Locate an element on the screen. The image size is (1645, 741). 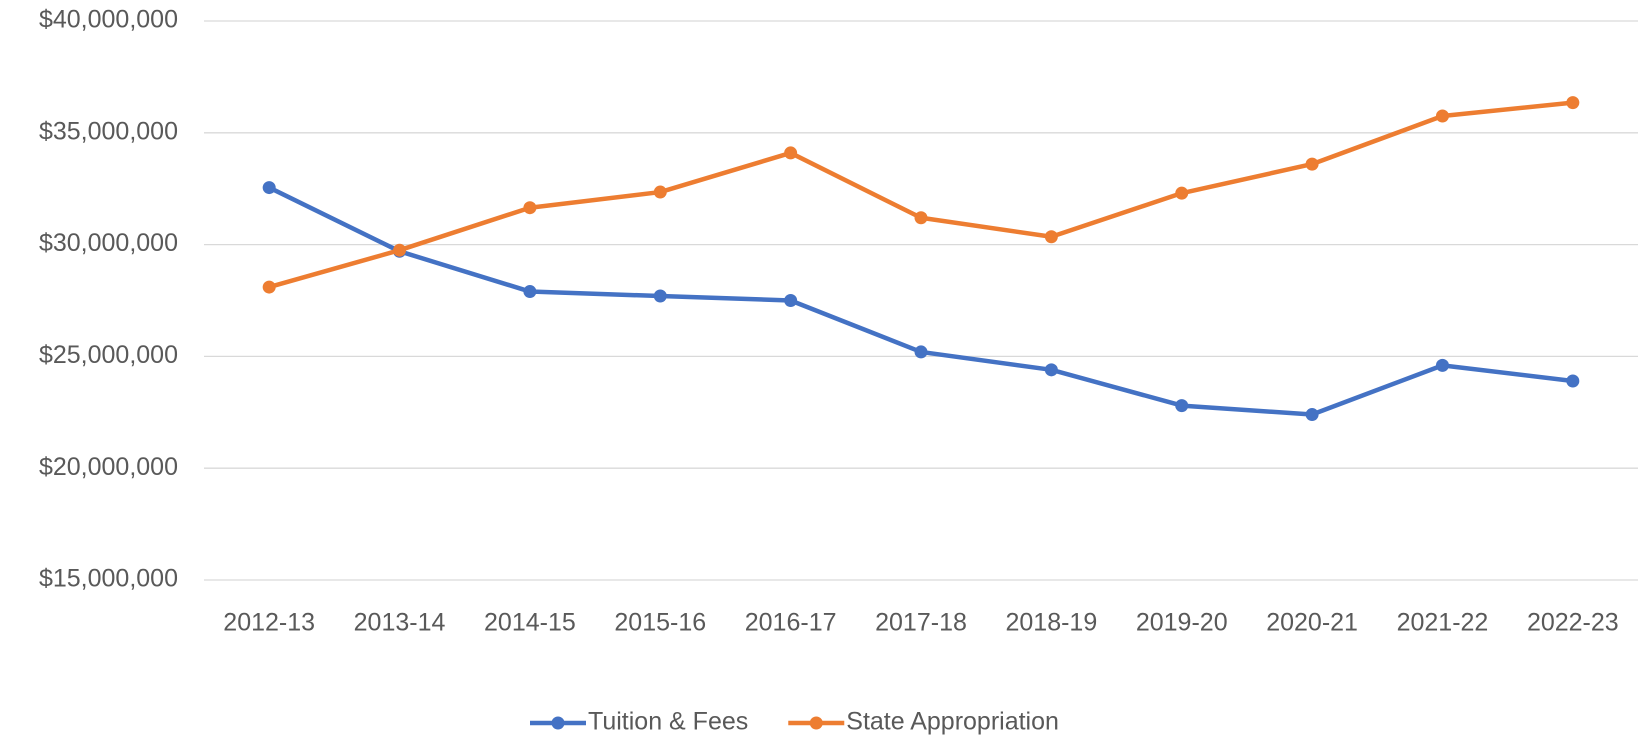
x-tick-label: 2014-15 is located at coordinates (530, 623).